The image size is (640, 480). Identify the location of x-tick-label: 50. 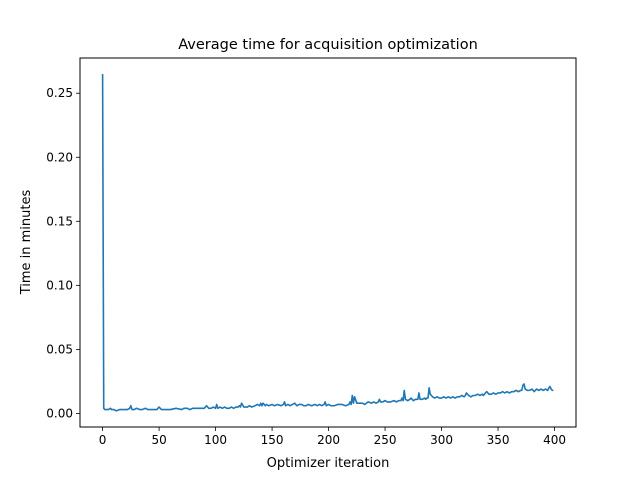
(158, 440).